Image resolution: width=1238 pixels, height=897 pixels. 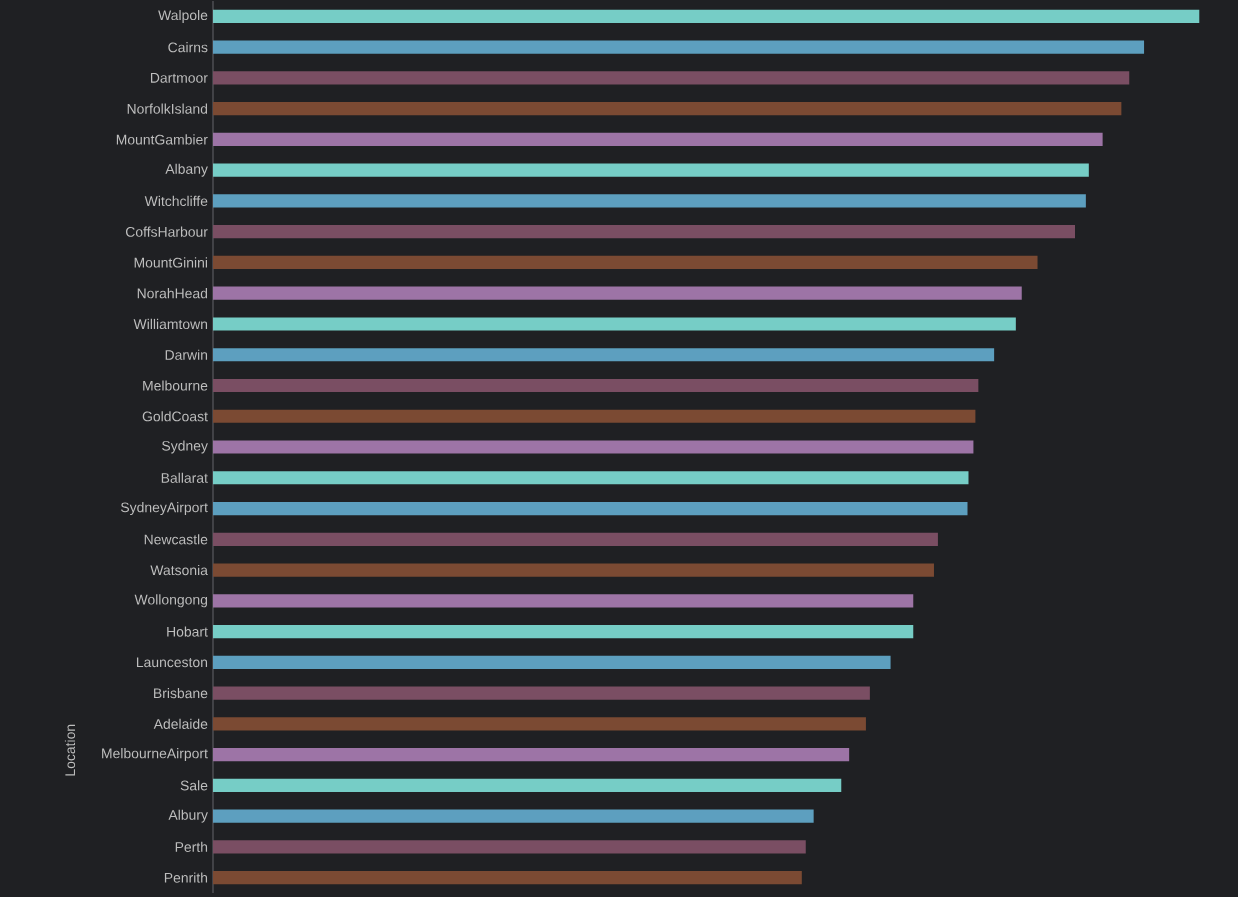 I want to click on y-tick-label: GoldCoast, so click(x=175, y=416).